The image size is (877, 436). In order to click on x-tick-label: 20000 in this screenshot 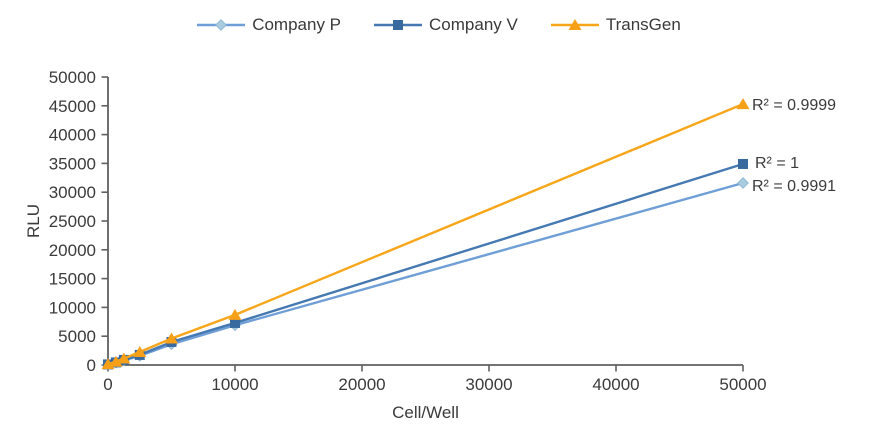, I will do `click(361, 384)`.